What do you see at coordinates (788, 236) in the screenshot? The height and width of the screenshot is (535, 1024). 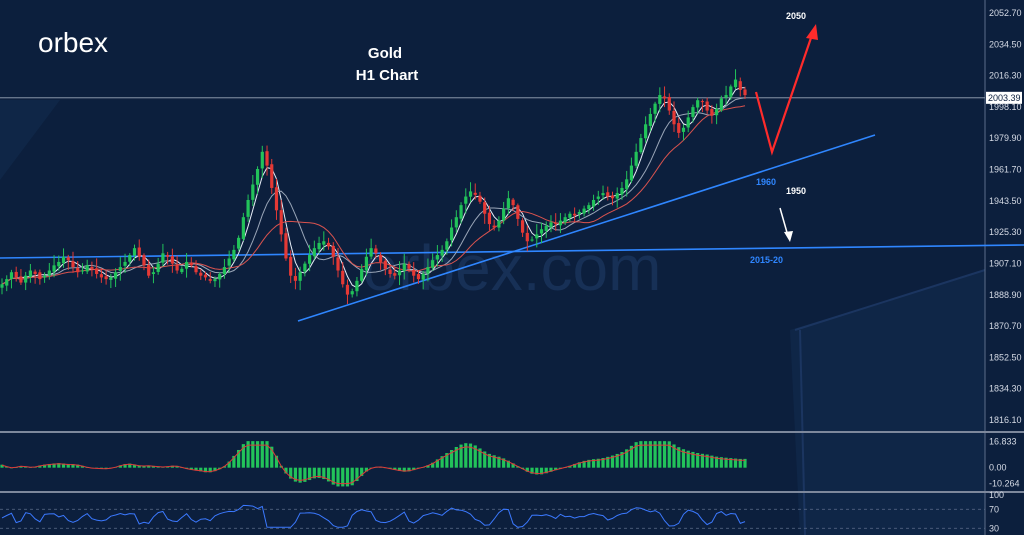 I see `projection-arrowhead-down` at bounding box center [788, 236].